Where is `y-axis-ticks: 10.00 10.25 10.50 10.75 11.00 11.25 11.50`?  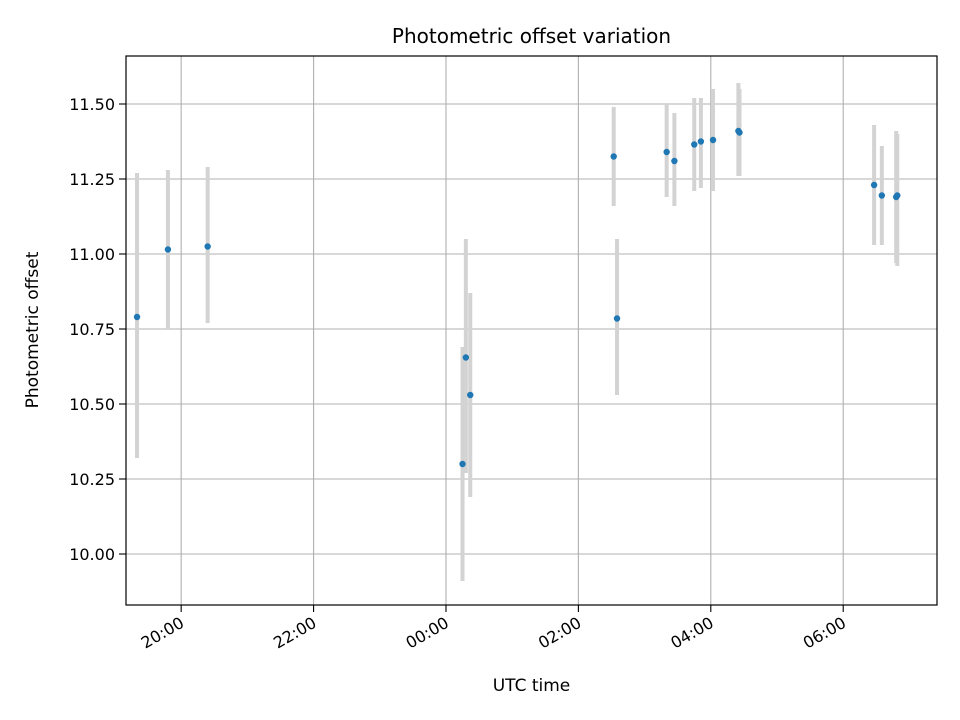 y-axis-ticks: 10.00 10.25 10.50 10.75 11.00 11.25 11.50 is located at coordinates (97, 329).